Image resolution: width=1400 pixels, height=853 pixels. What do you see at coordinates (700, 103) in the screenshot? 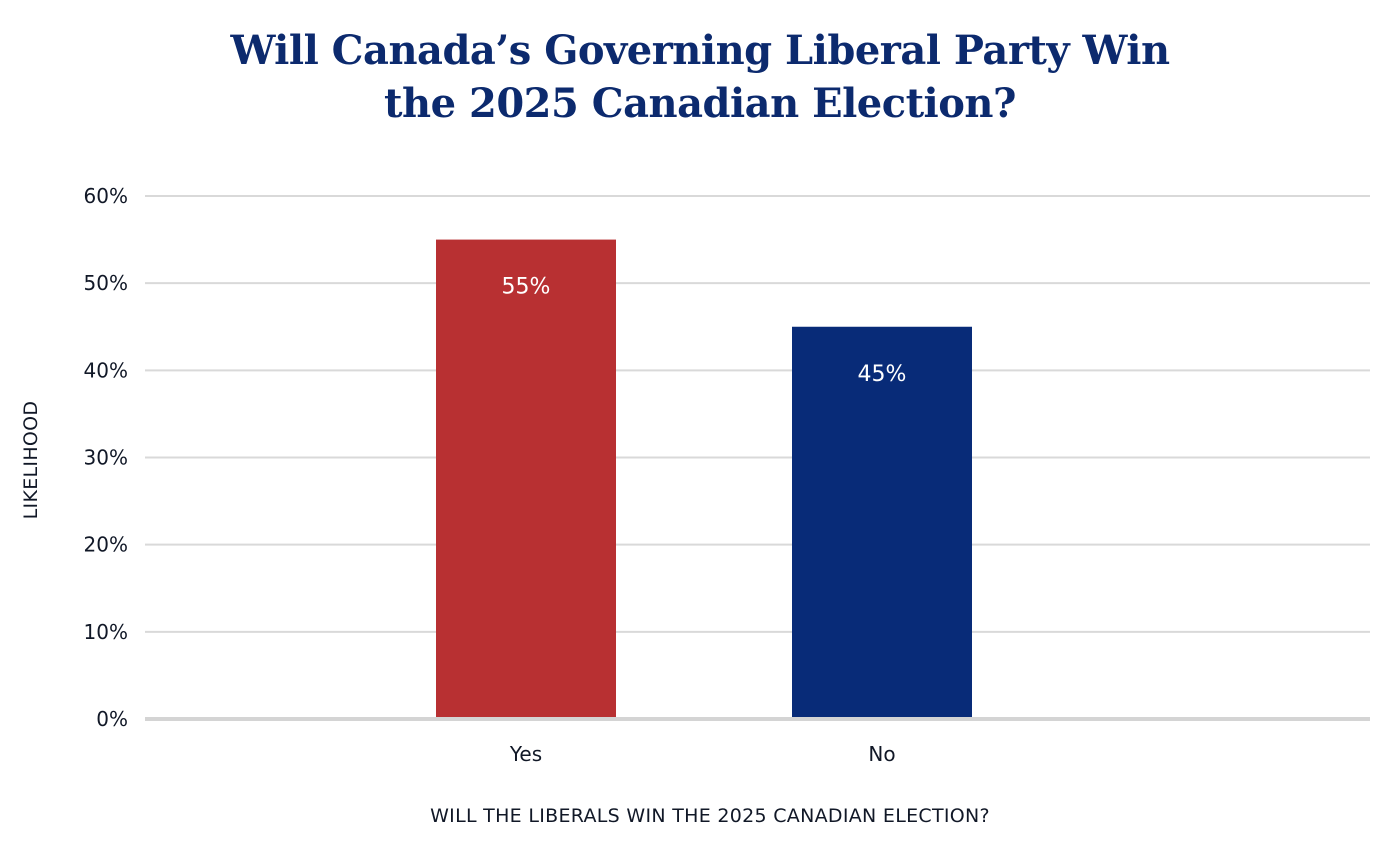
I see `chart-title-line-2: the 2025 Canadian Election?` at bounding box center [700, 103].